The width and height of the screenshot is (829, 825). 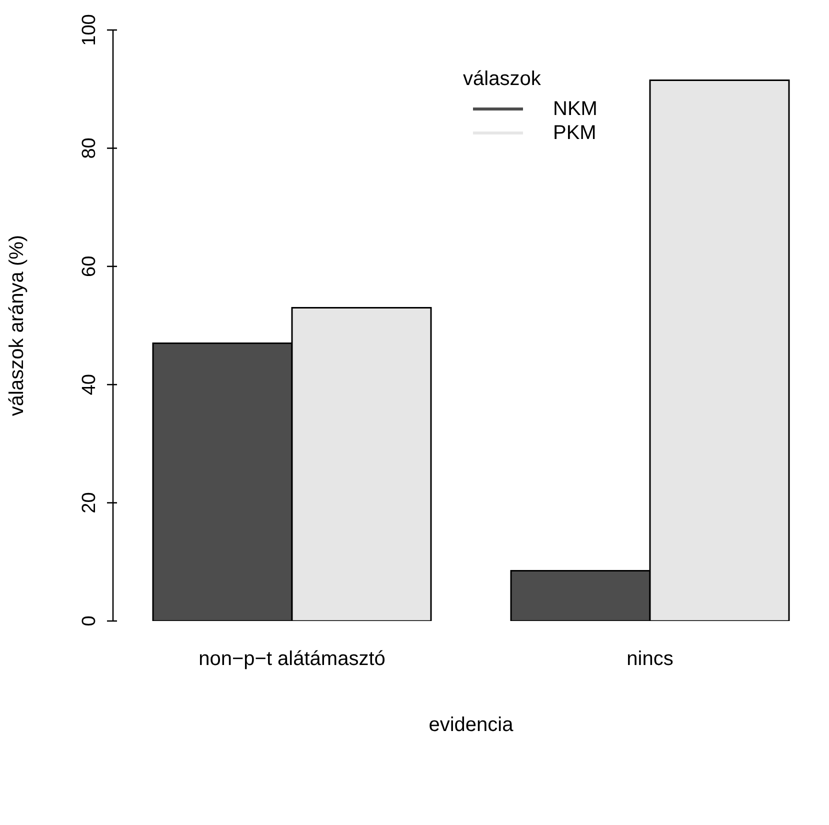 I want to click on y-tick-label: 80, so click(x=89, y=148).